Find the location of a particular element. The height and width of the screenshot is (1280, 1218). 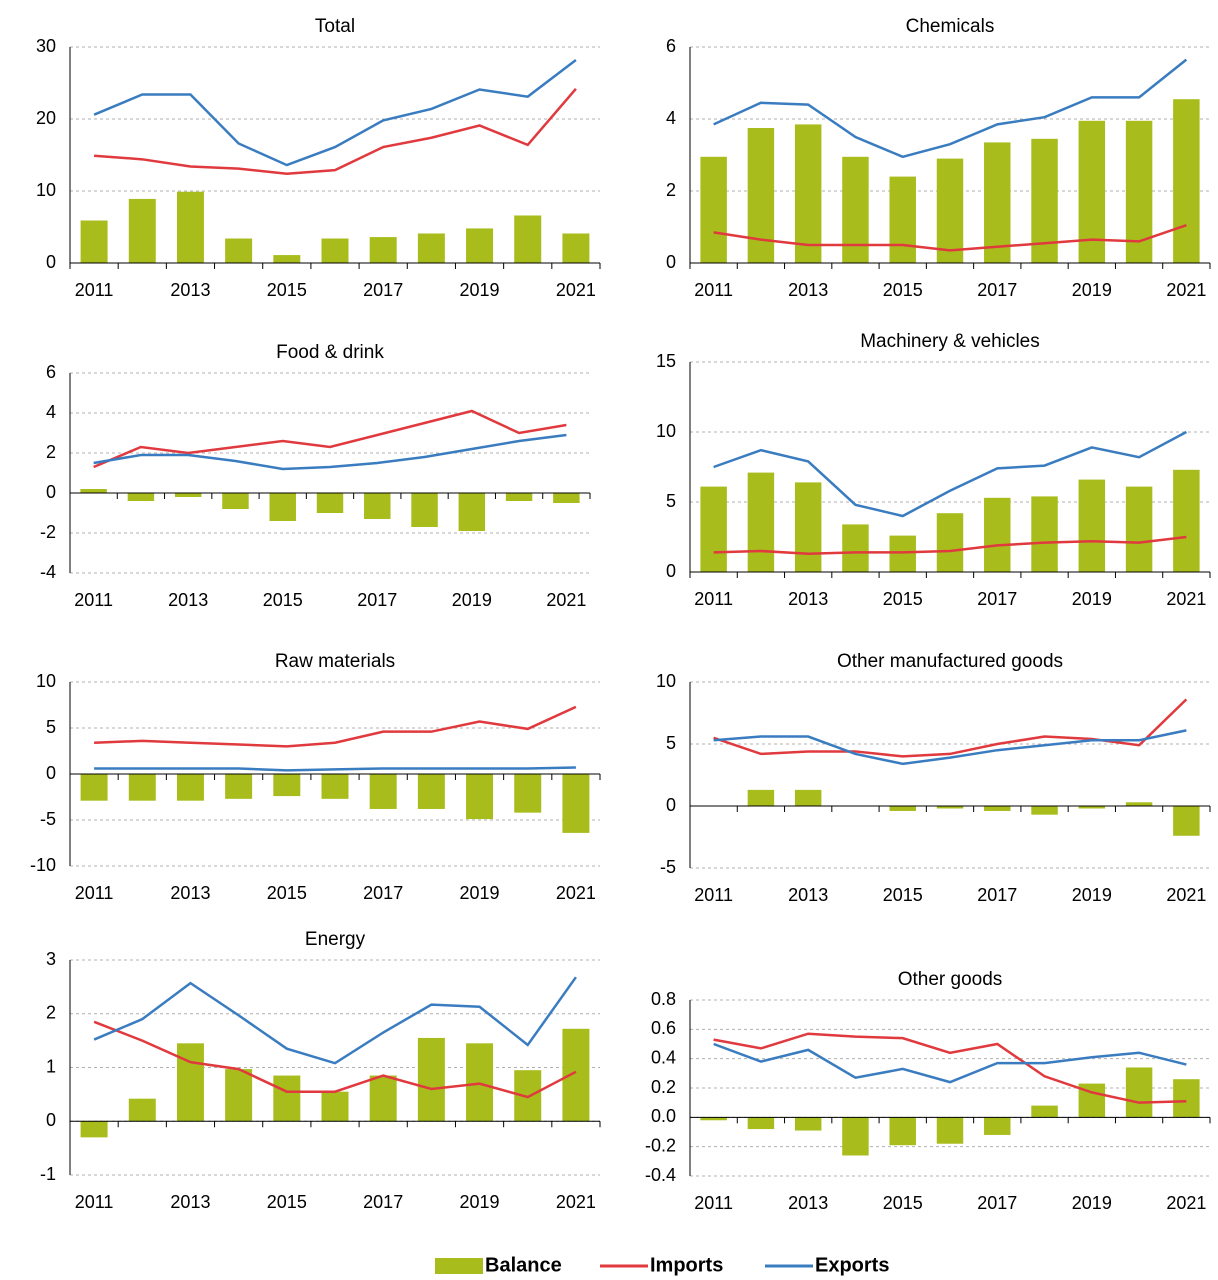

y-tick-label: -4 is located at coordinates (48, 572).